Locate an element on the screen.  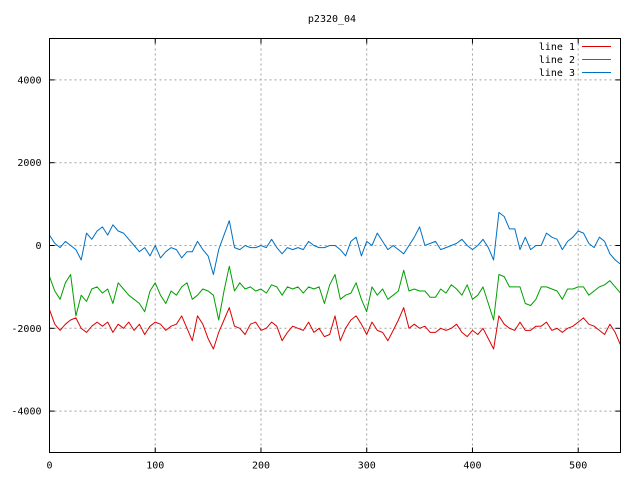
legend: line 1 line 2 line 3 is located at coordinates (575, 60).